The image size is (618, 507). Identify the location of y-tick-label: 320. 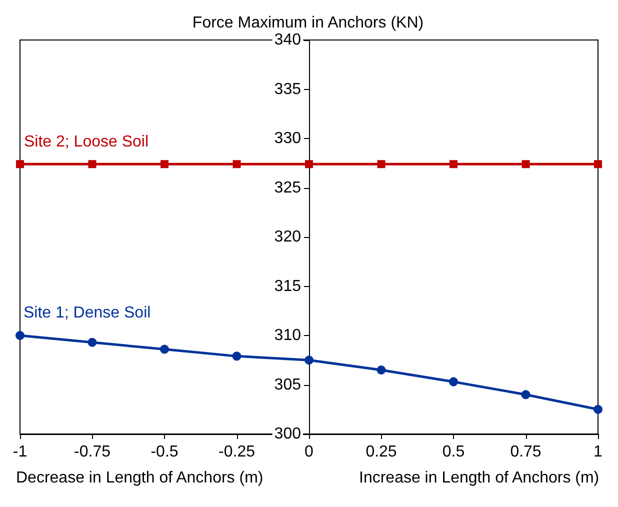
(288, 237).